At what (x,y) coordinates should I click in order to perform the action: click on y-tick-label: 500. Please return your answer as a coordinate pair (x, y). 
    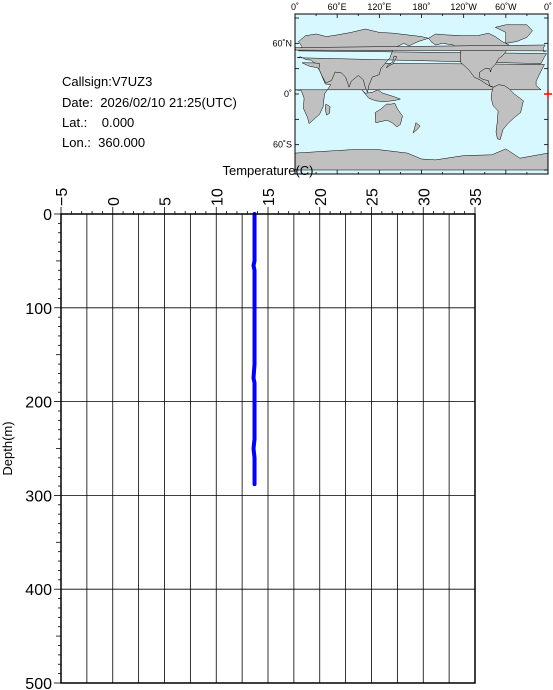
    Looking at the image, I should click on (38, 683).